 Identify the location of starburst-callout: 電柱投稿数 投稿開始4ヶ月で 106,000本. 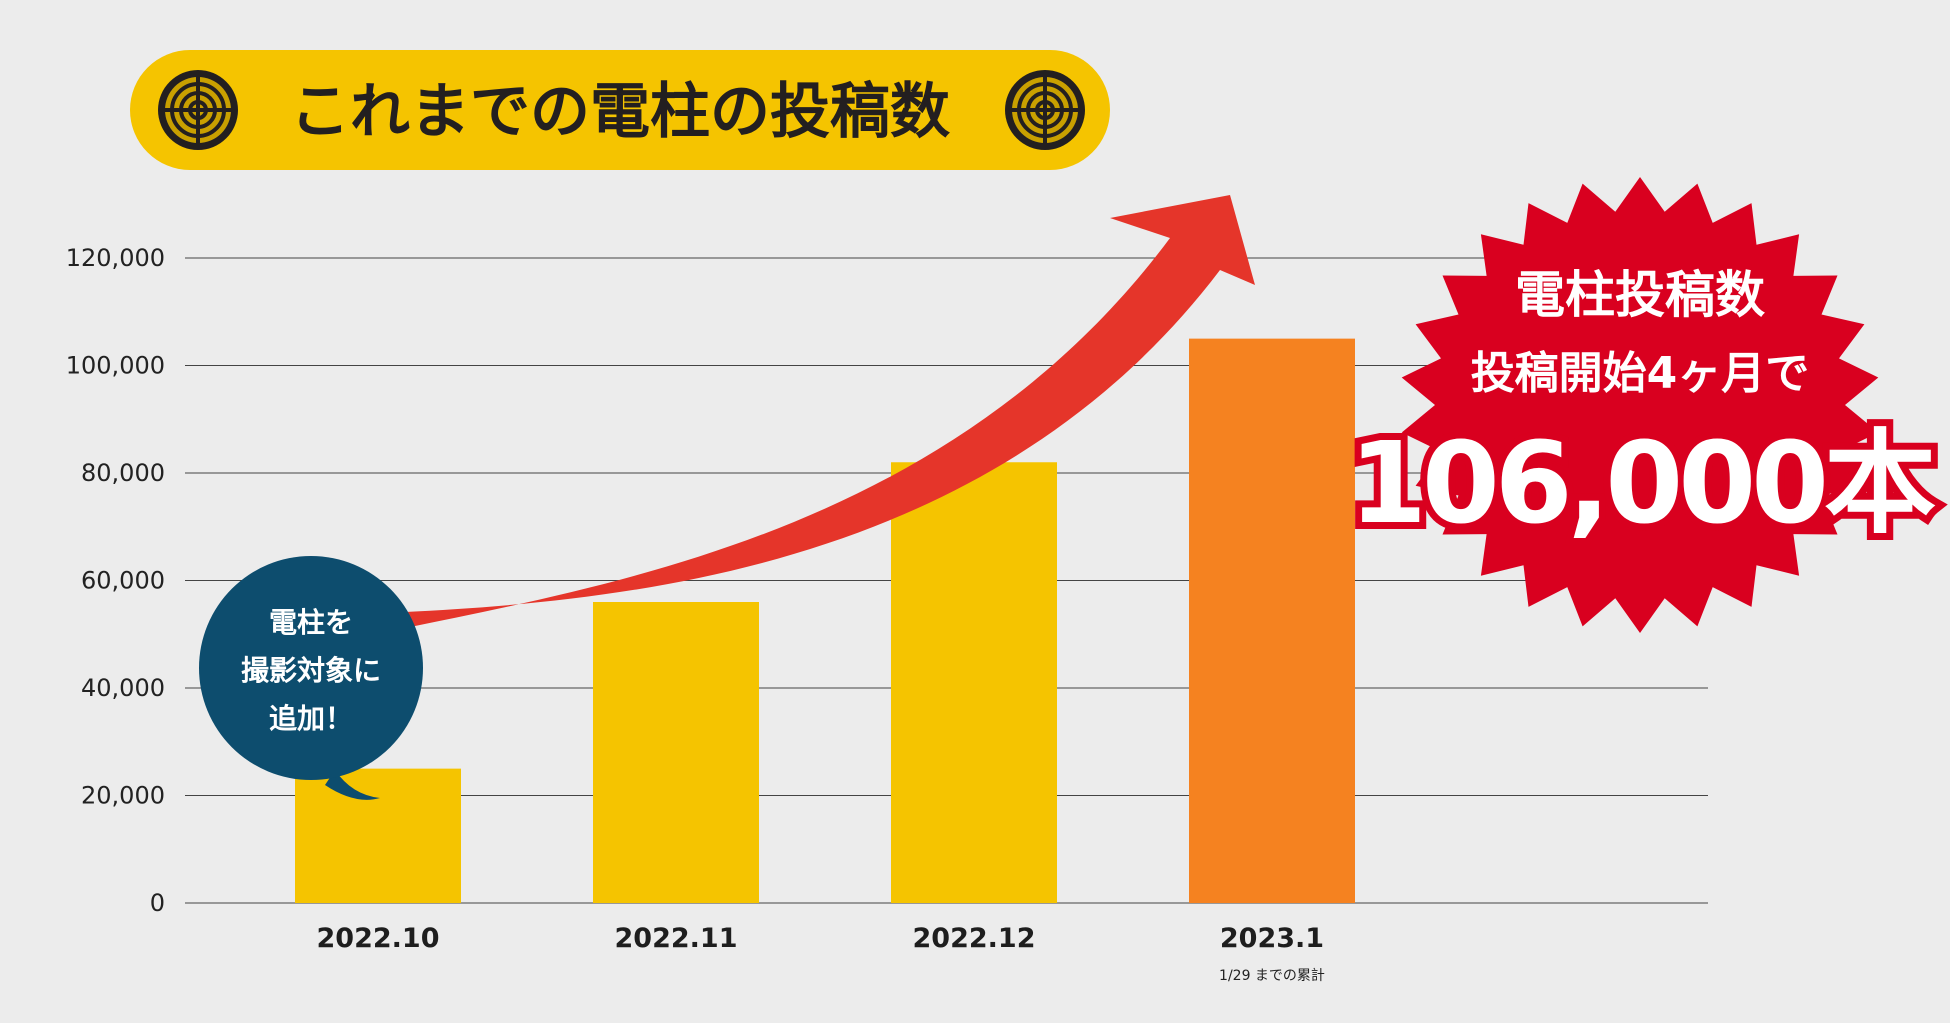
(1645, 405).